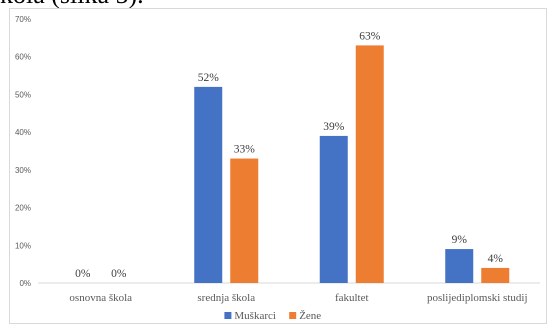 Image resolution: width=552 pixels, height=331 pixels. Describe the element at coordinates (23, 94) in the screenshot. I see `y-tick-label: 50%` at that location.